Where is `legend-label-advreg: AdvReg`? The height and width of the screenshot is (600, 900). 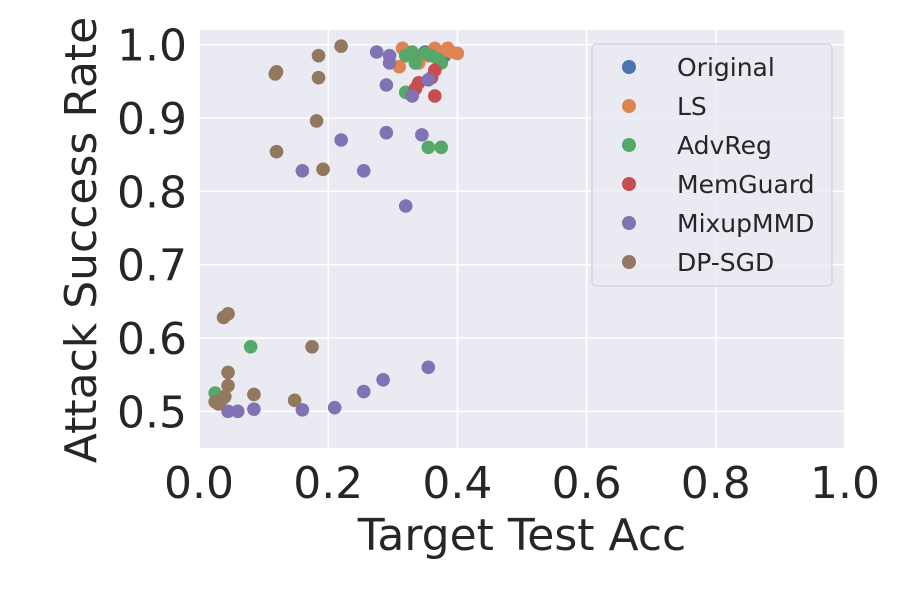 legend-label-advreg: AdvReg is located at coordinates (724, 145).